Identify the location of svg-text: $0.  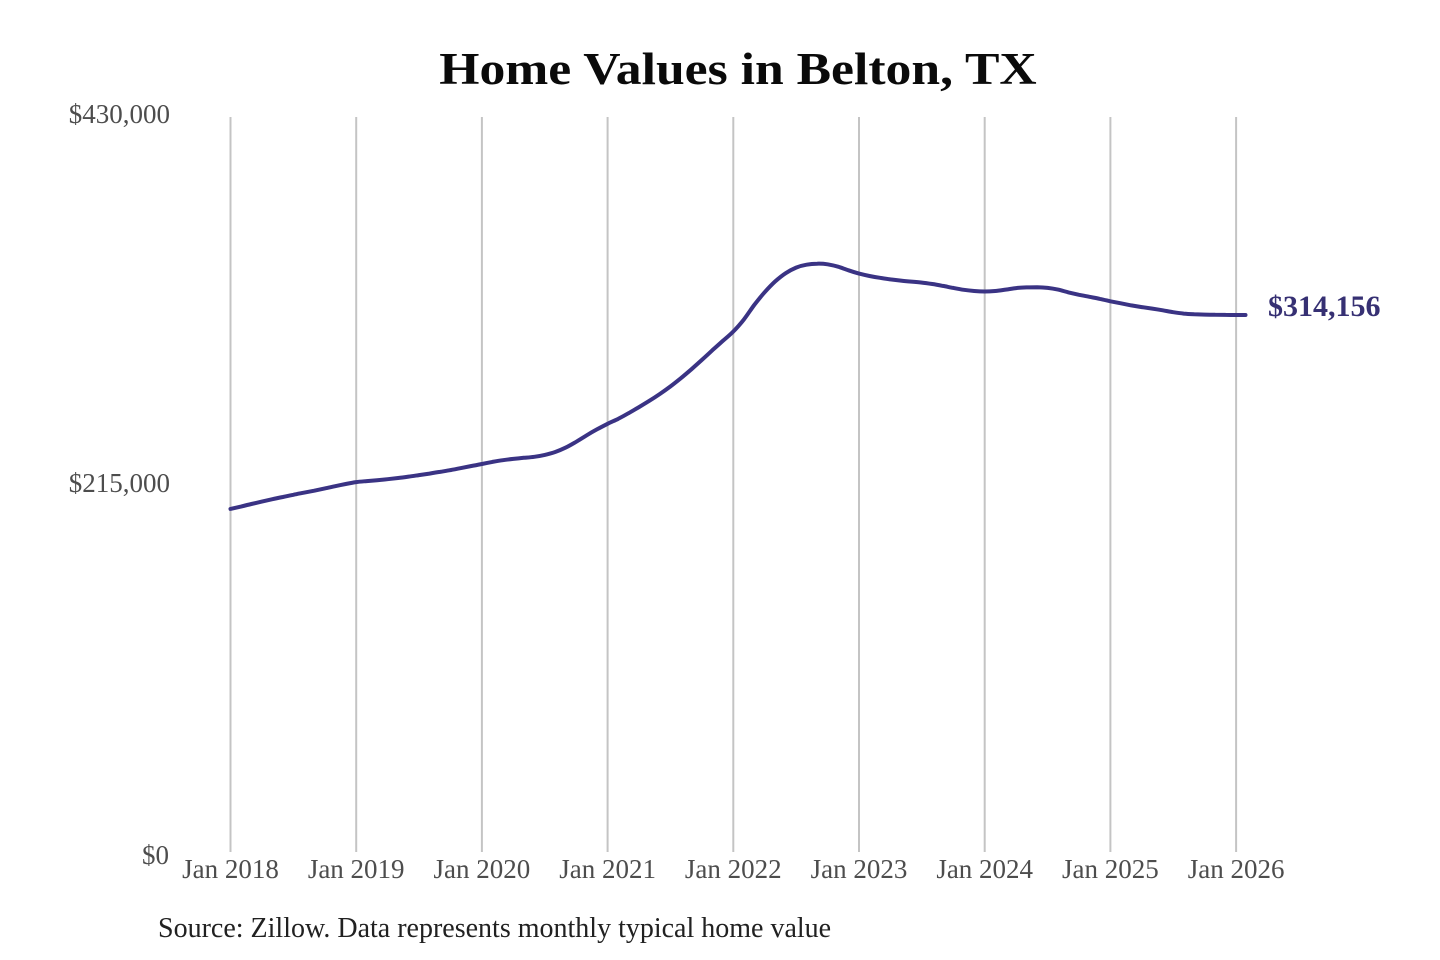
(155, 855).